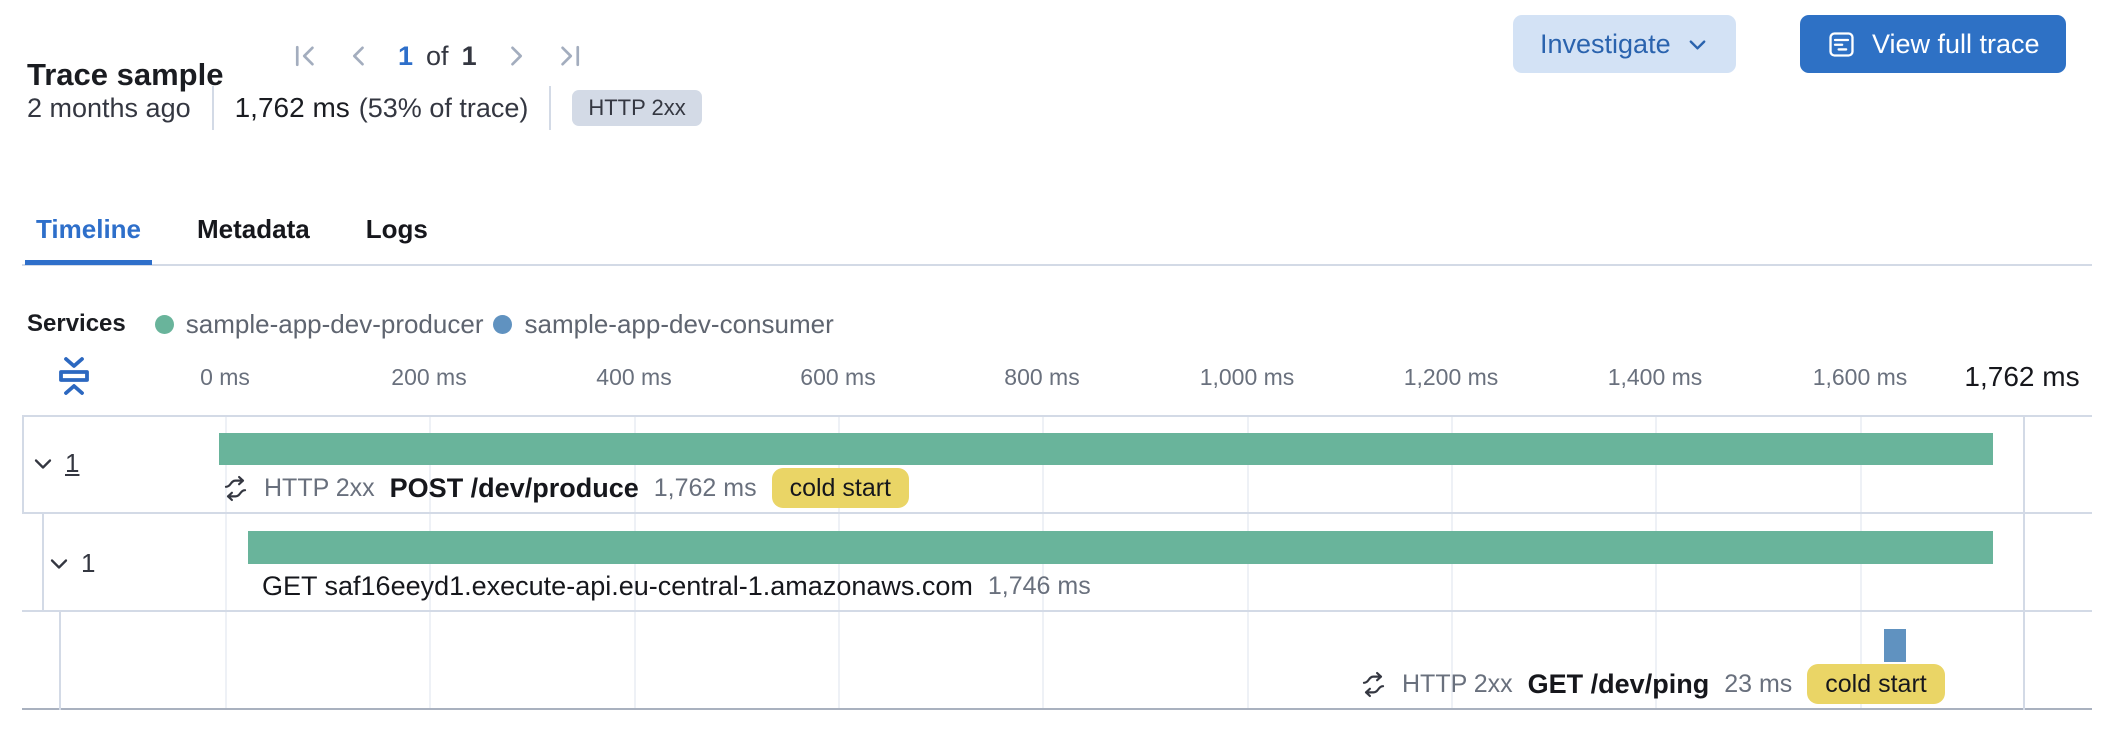 Image resolution: width=2114 pixels, height=740 pixels. What do you see at coordinates (1247, 377) in the screenshot?
I see `axis-tick: 1,000 ms` at bounding box center [1247, 377].